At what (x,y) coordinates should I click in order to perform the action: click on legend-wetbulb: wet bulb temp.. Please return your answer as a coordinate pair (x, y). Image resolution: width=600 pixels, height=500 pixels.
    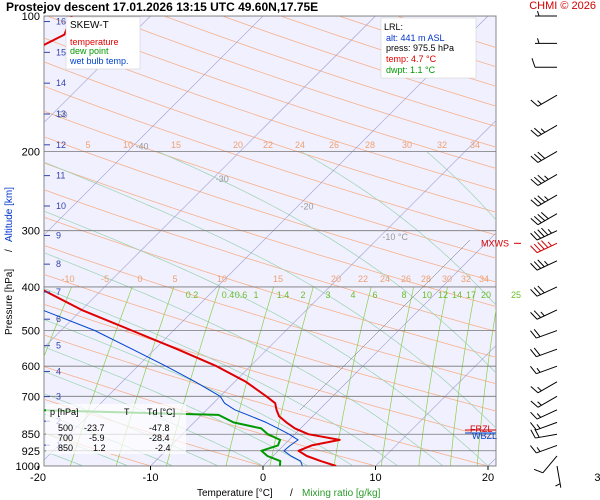
    Looking at the image, I should click on (99, 61).